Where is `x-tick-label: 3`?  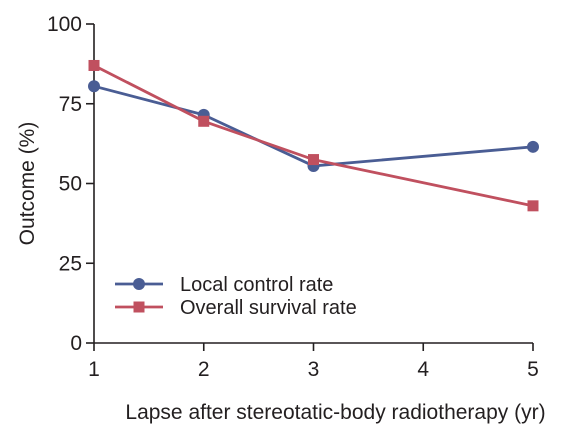
x-tick-label: 3 is located at coordinates (314, 369).